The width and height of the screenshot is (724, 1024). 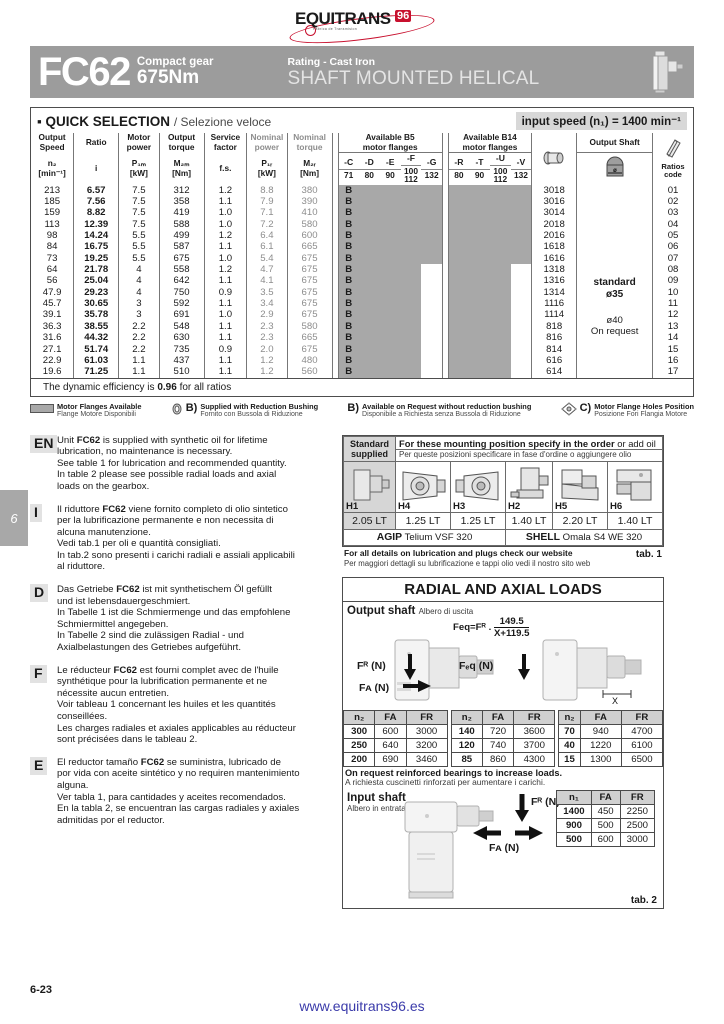 What do you see at coordinates (672, 349) in the screenshot?
I see `cell-ratios-code: 15` at bounding box center [672, 349].